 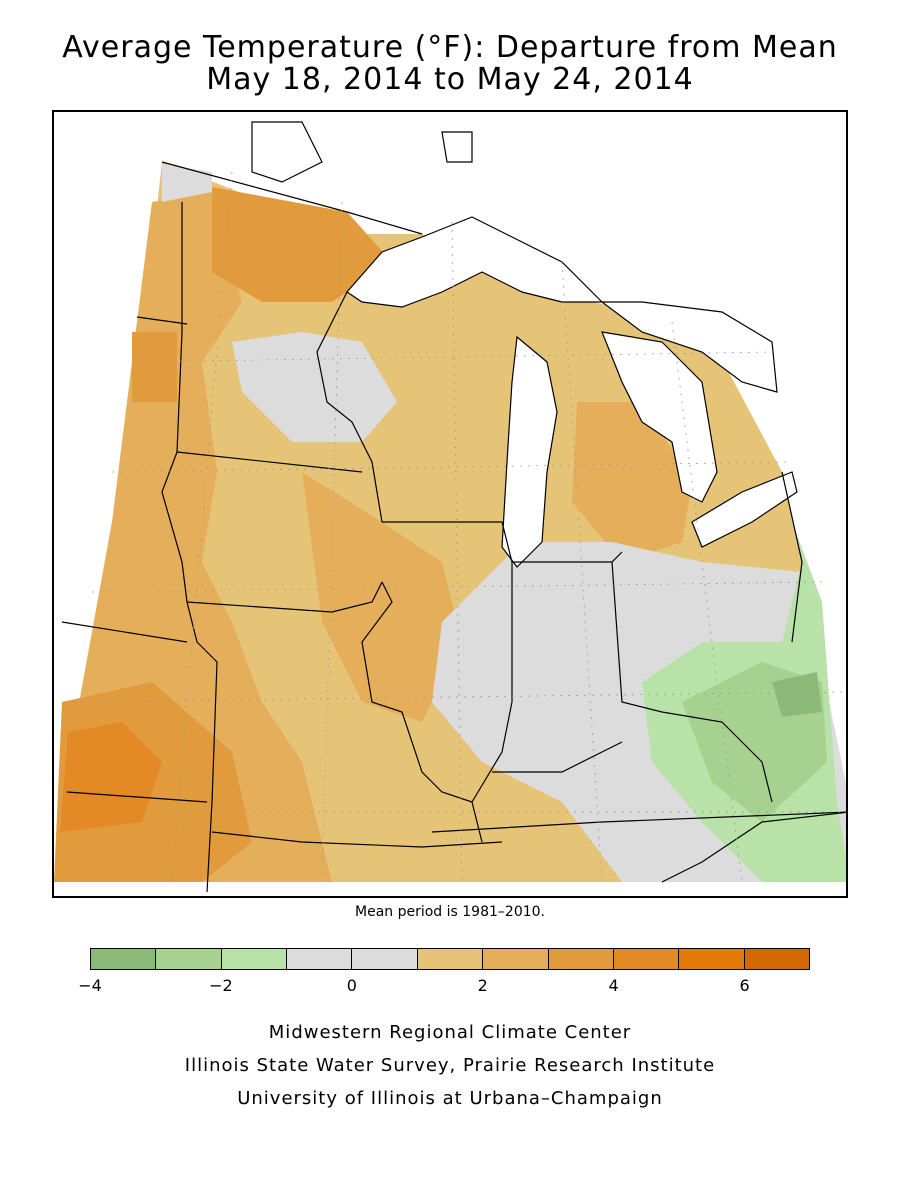 What do you see at coordinates (689, 347) in the screenshot?
I see `canada-east` at bounding box center [689, 347].